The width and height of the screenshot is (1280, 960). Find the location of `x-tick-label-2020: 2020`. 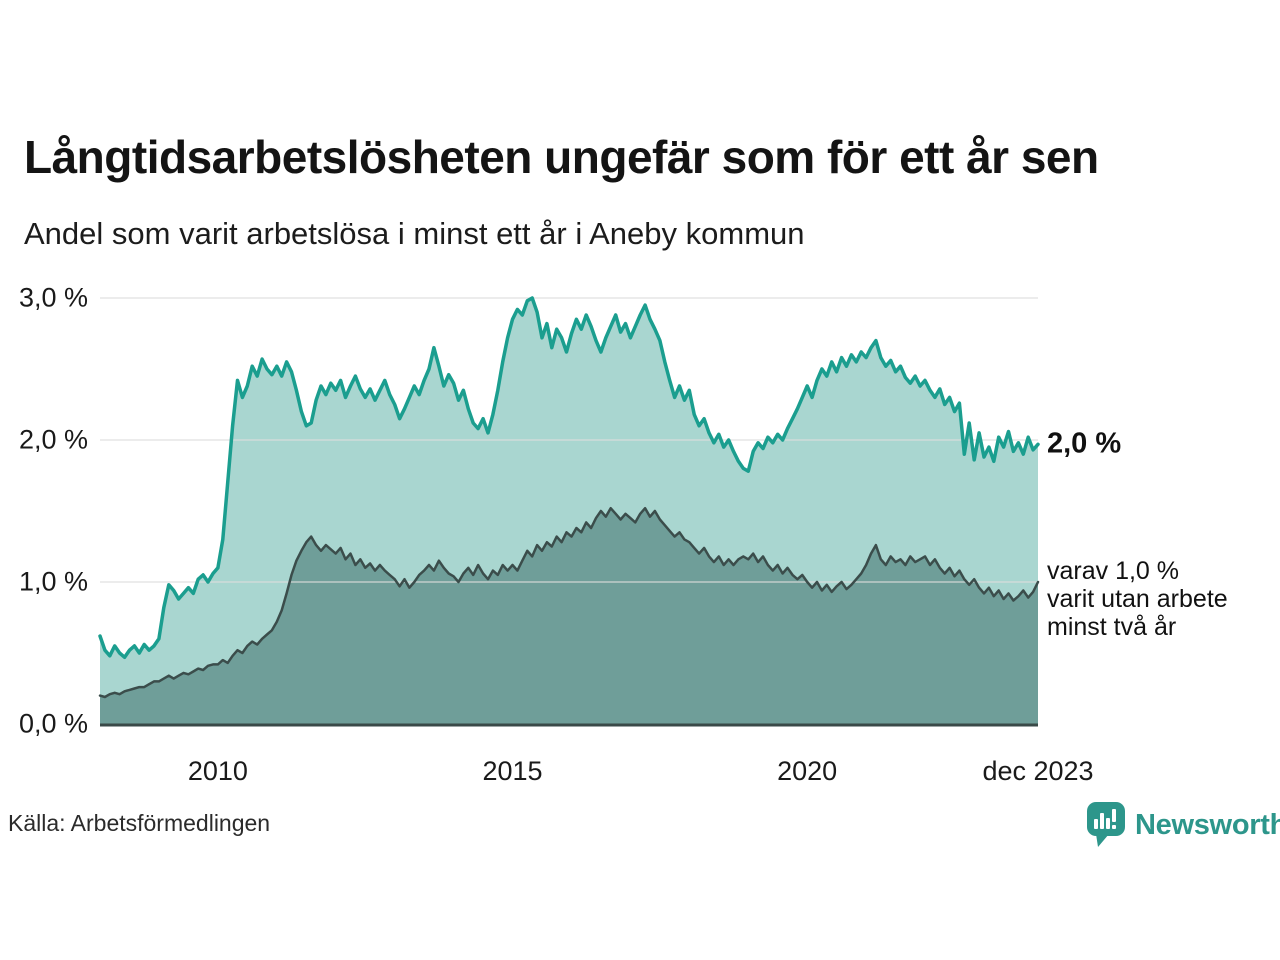

x-tick-label-2020: 2020 is located at coordinates (807, 771).